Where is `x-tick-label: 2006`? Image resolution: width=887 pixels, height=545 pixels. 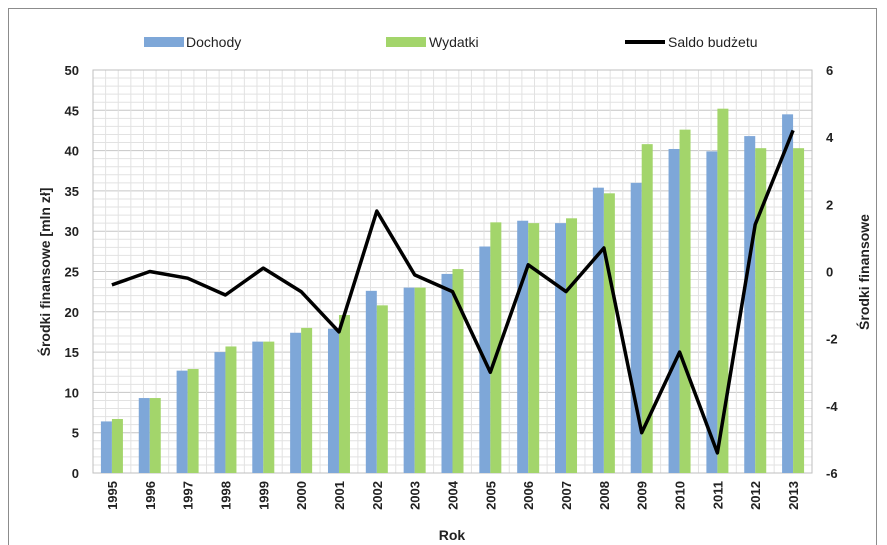
x-tick-label: 2006 is located at coordinates (528, 495).